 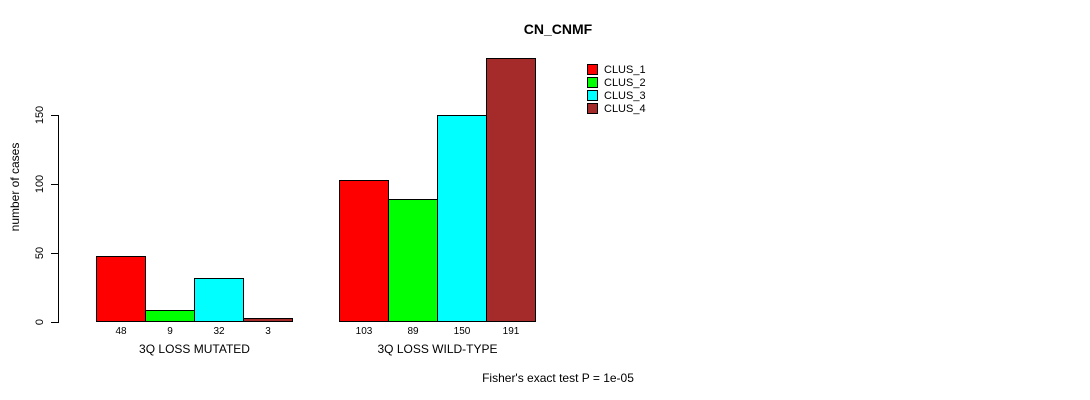 What do you see at coordinates (413, 331) in the screenshot?
I see `bar-value-label: 89` at bounding box center [413, 331].